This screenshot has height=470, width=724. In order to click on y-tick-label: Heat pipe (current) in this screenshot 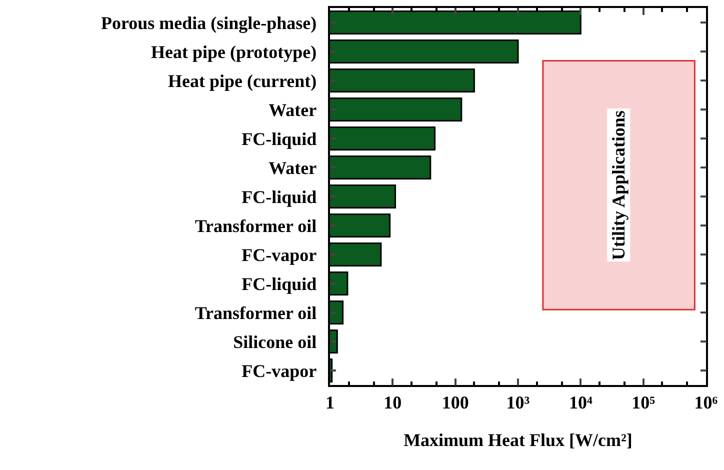, I will do `click(242, 80)`.